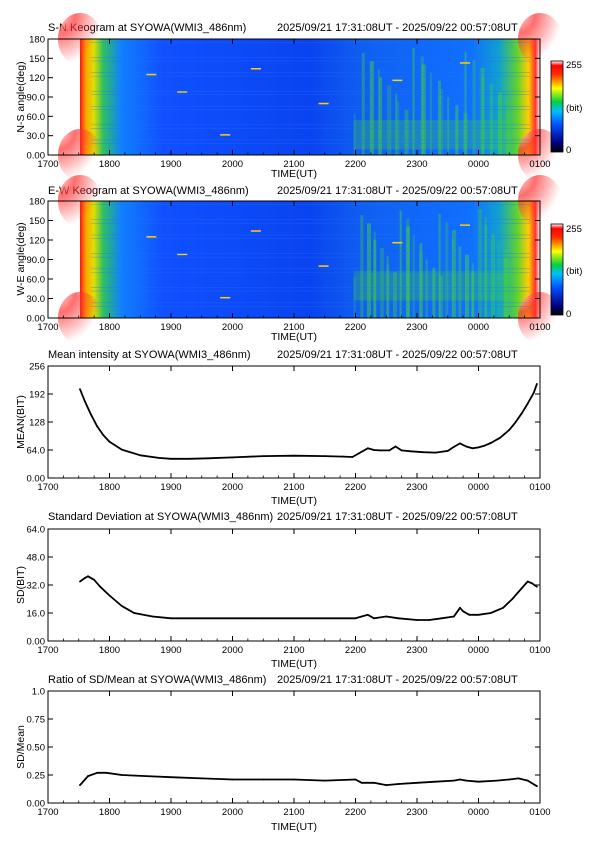 Image resolution: width=595 pixels, height=842 pixels. What do you see at coordinates (294, 754) in the screenshot?
I see `ratio-x-axis: 1700 1800 1900 2000 2100 2200 2300 0000 0100` at bounding box center [294, 754].